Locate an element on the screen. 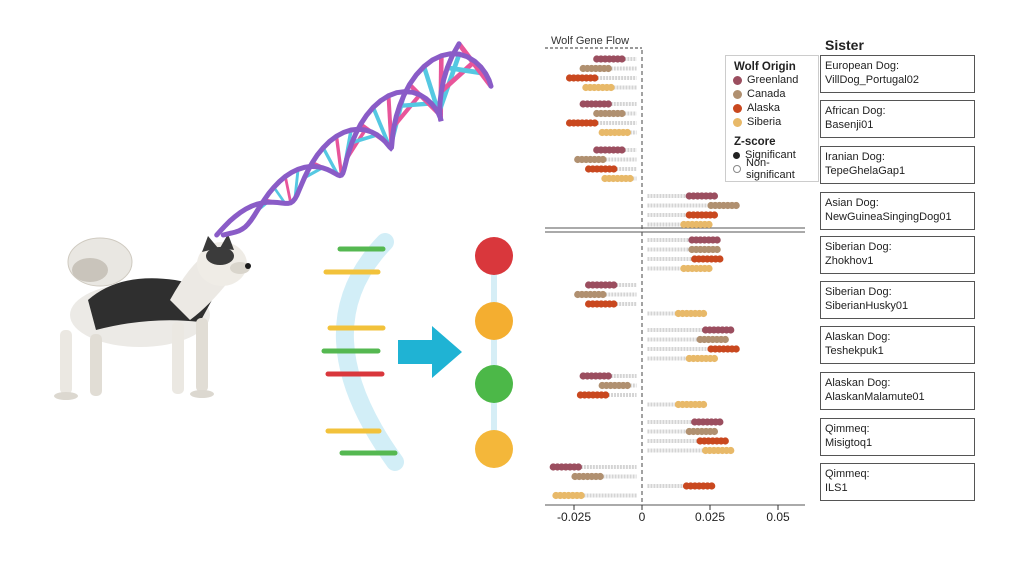  legend-entry: Significant is located at coordinates (775, 155).